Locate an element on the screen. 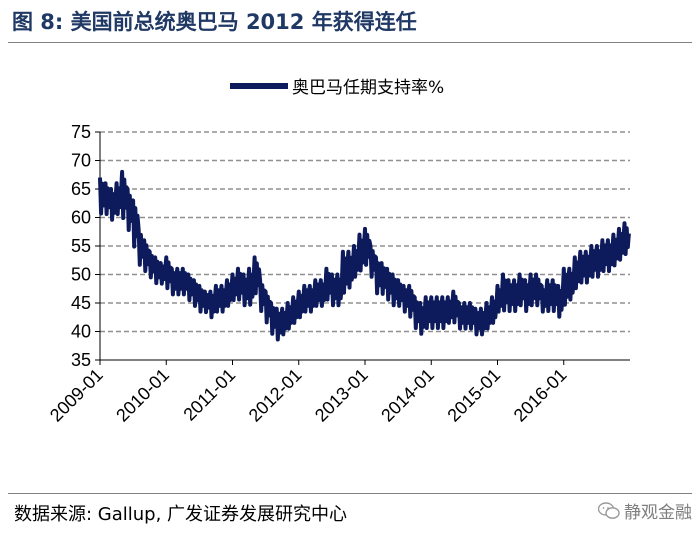  x-tick-label: 2011-01 is located at coordinates (209, 395).